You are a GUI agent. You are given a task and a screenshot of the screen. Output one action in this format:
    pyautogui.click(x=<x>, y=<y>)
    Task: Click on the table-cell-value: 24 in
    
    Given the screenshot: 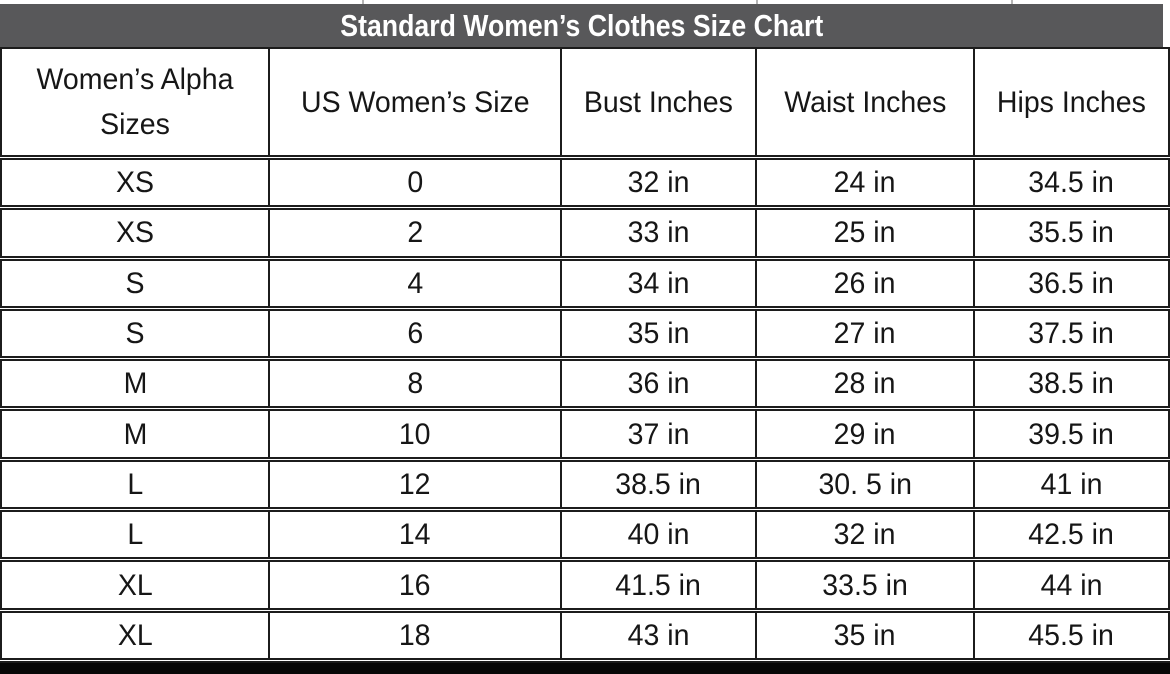 What is the action you would take?
    pyautogui.click(x=865, y=183)
    